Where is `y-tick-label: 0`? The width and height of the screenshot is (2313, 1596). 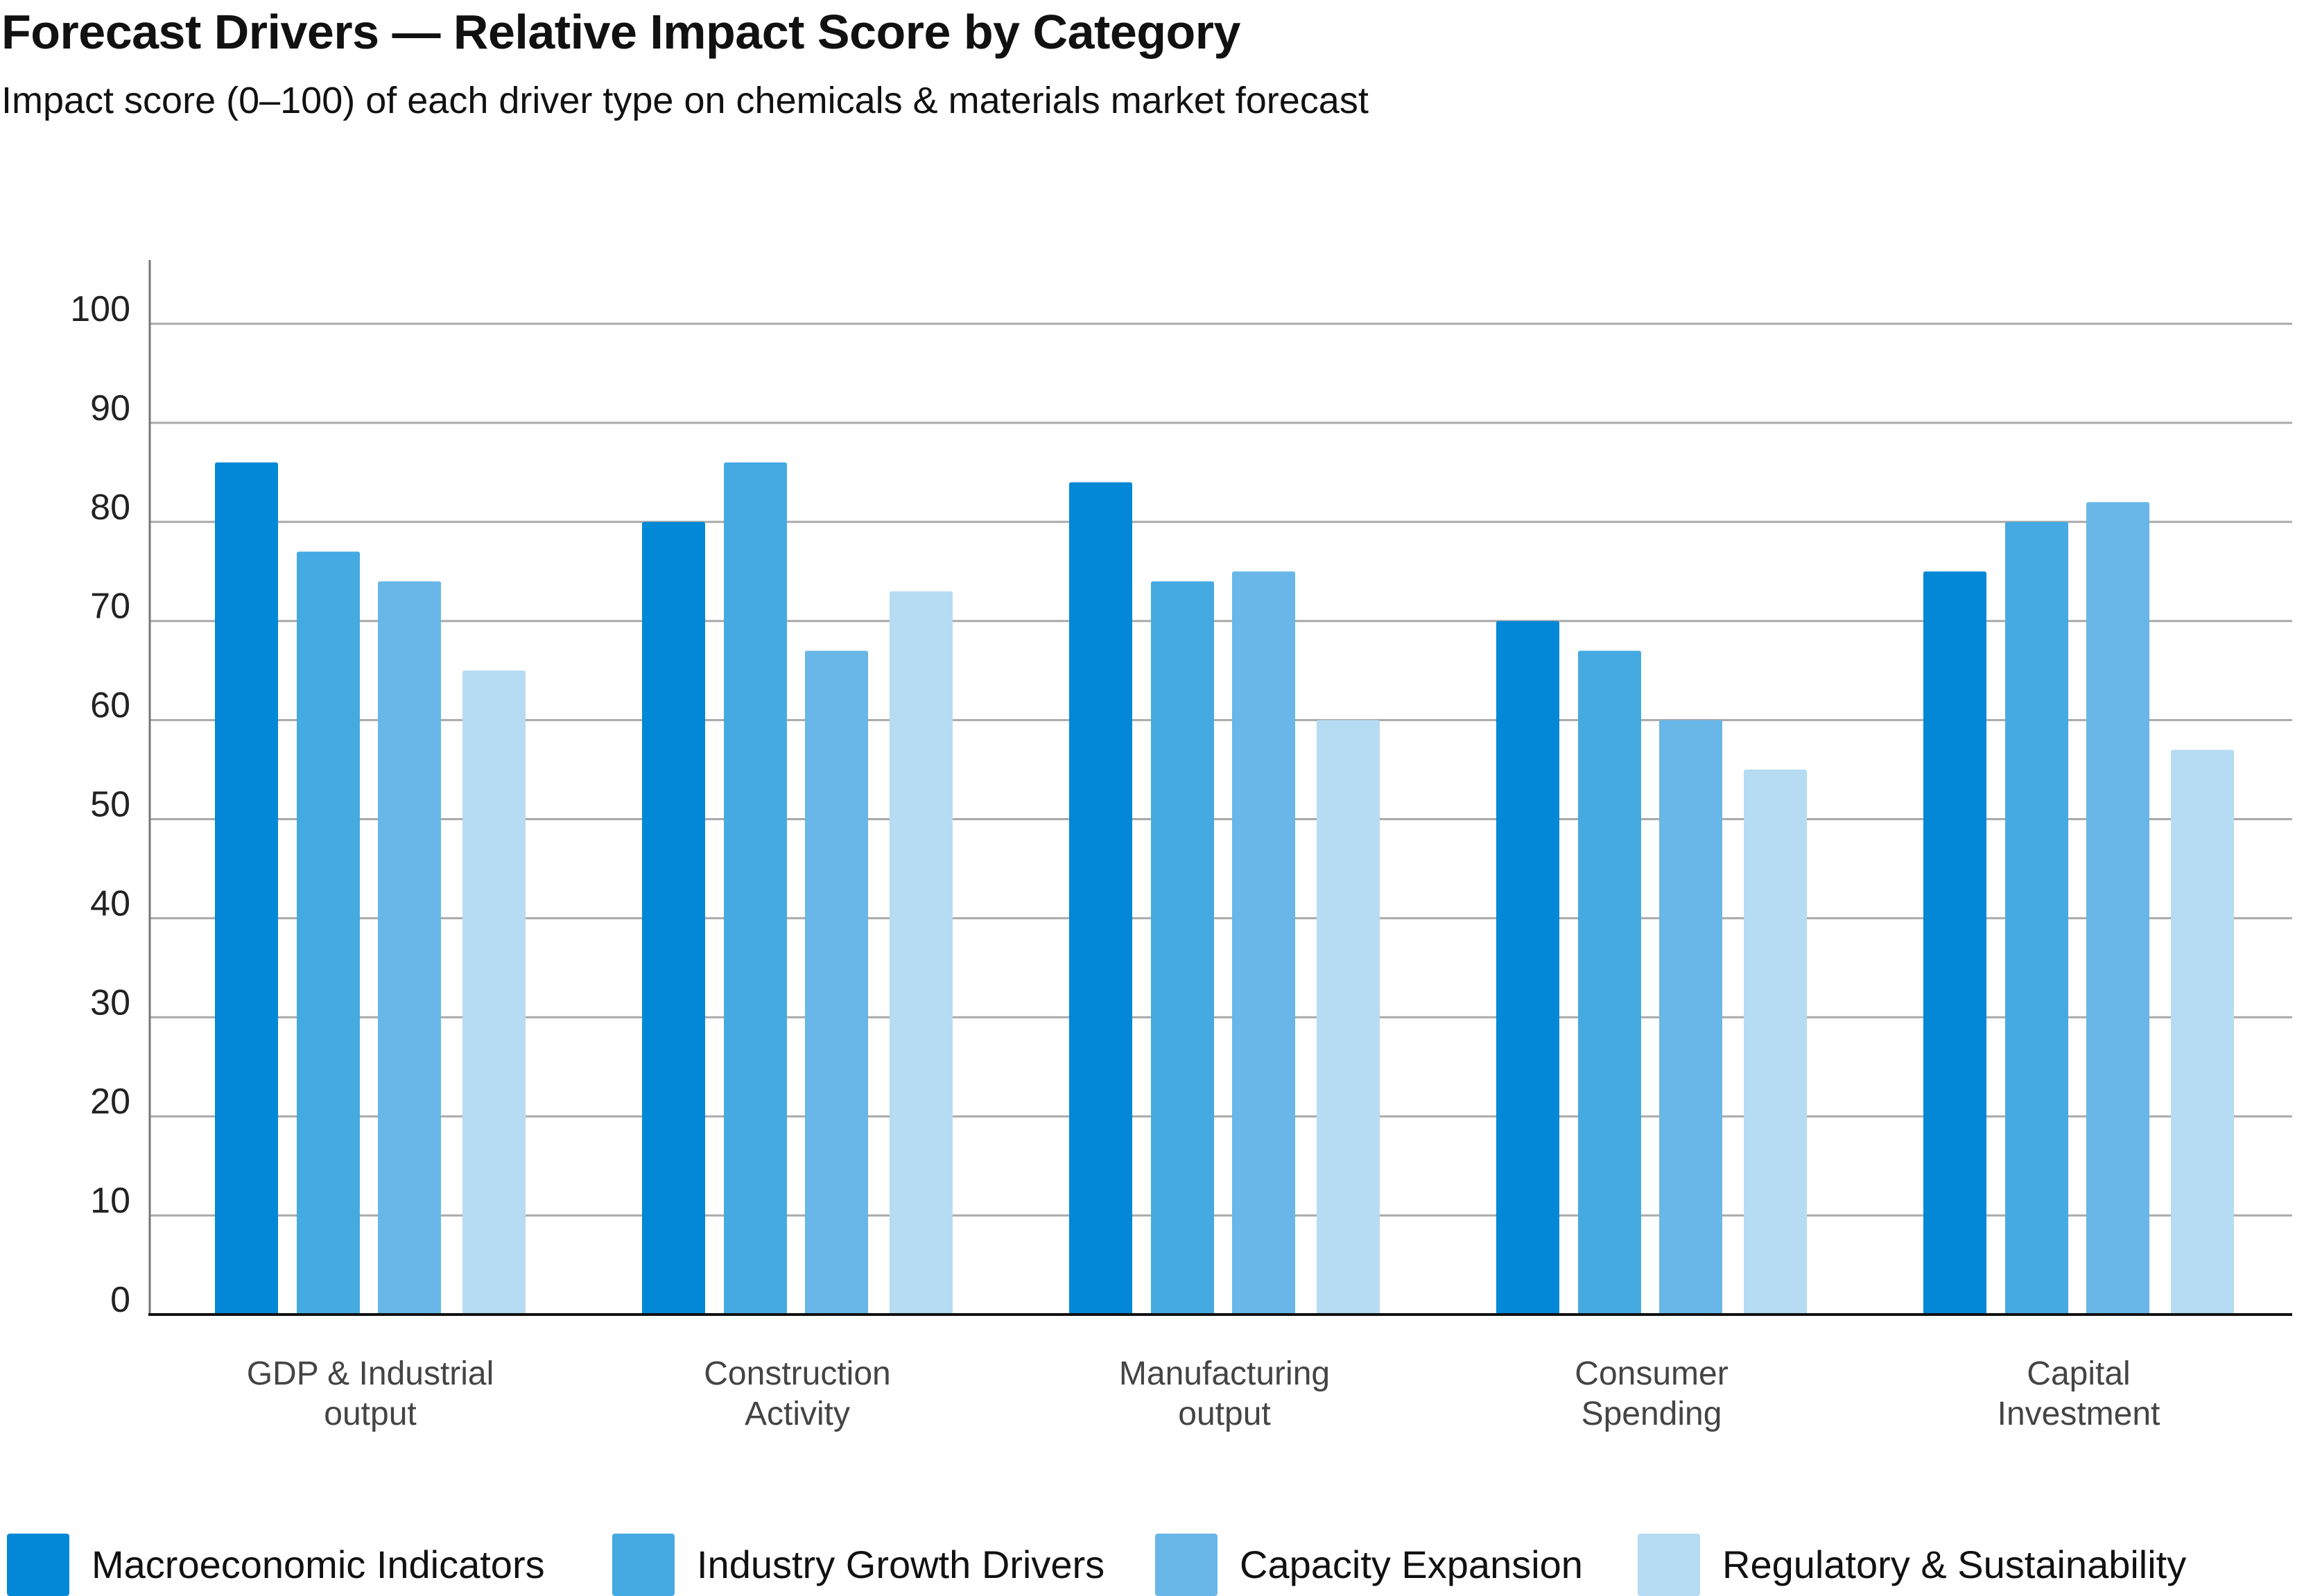 y-tick-label: 0 is located at coordinates (120, 1300).